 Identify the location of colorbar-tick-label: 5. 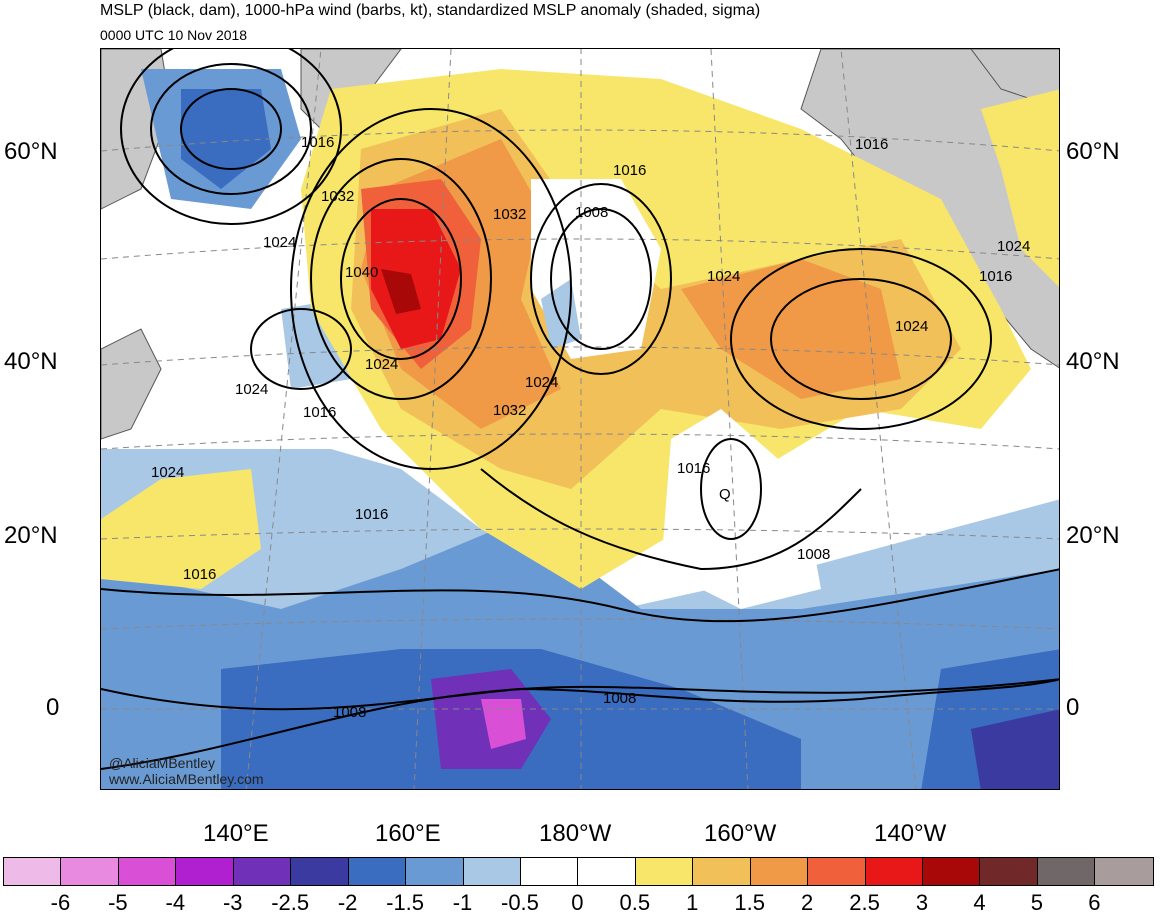
(1037, 902).